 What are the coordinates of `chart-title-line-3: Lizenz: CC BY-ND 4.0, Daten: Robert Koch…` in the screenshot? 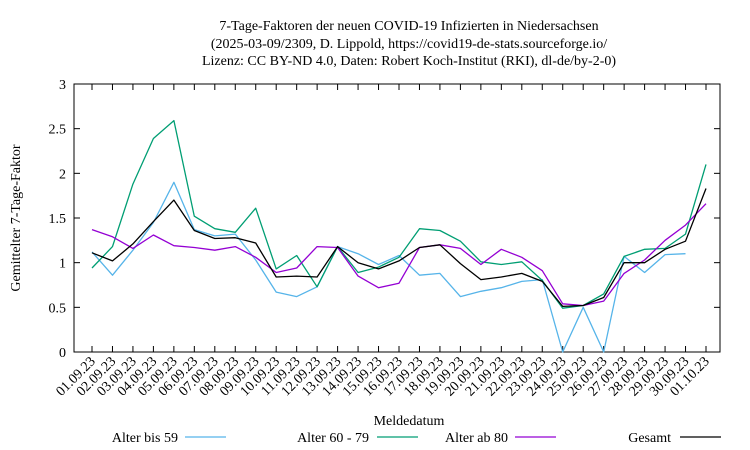 It's located at (409, 61).